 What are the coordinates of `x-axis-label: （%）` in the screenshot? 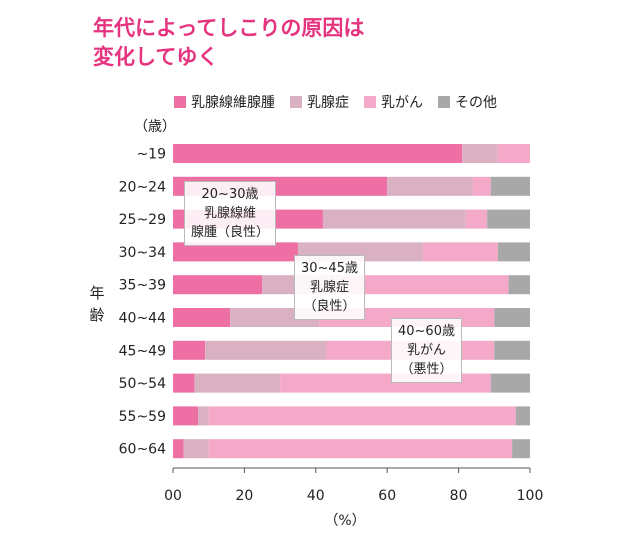 It's located at (344, 521).